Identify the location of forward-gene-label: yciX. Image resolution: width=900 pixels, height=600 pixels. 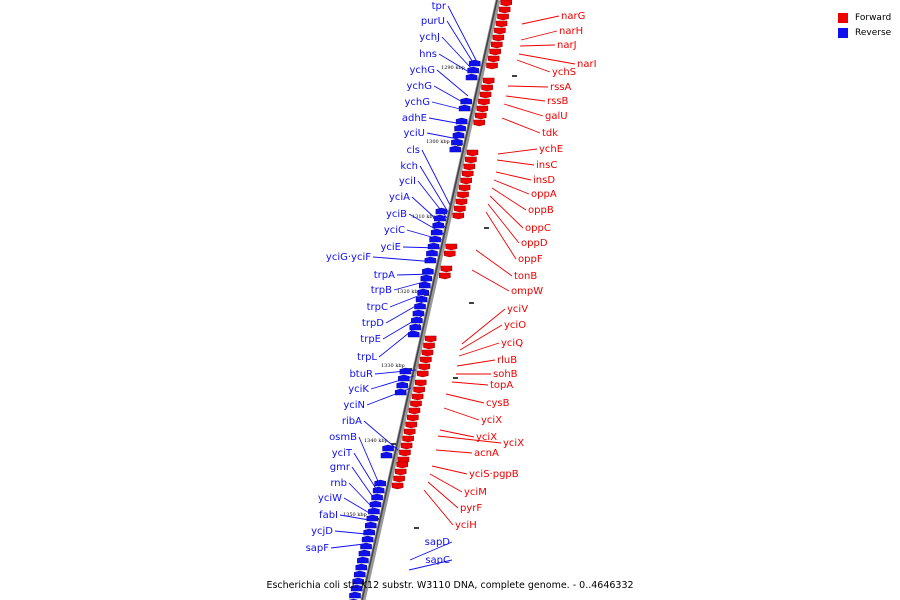
(491, 420).